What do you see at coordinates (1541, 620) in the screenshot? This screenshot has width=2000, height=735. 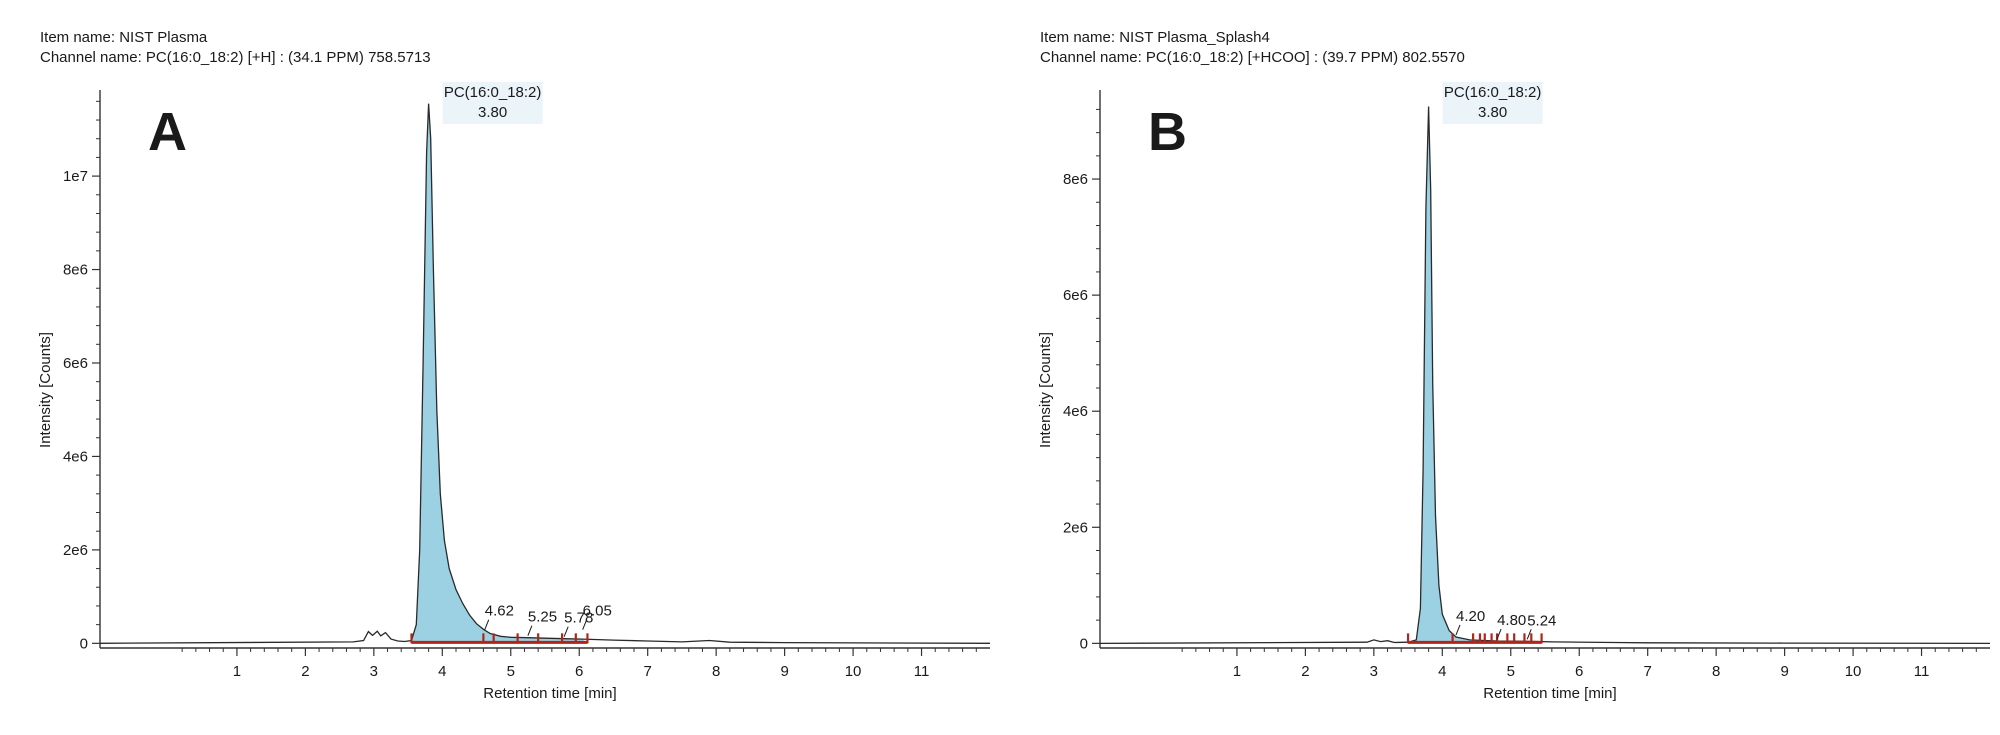 I see `minor-peak-label: 5.24` at bounding box center [1541, 620].